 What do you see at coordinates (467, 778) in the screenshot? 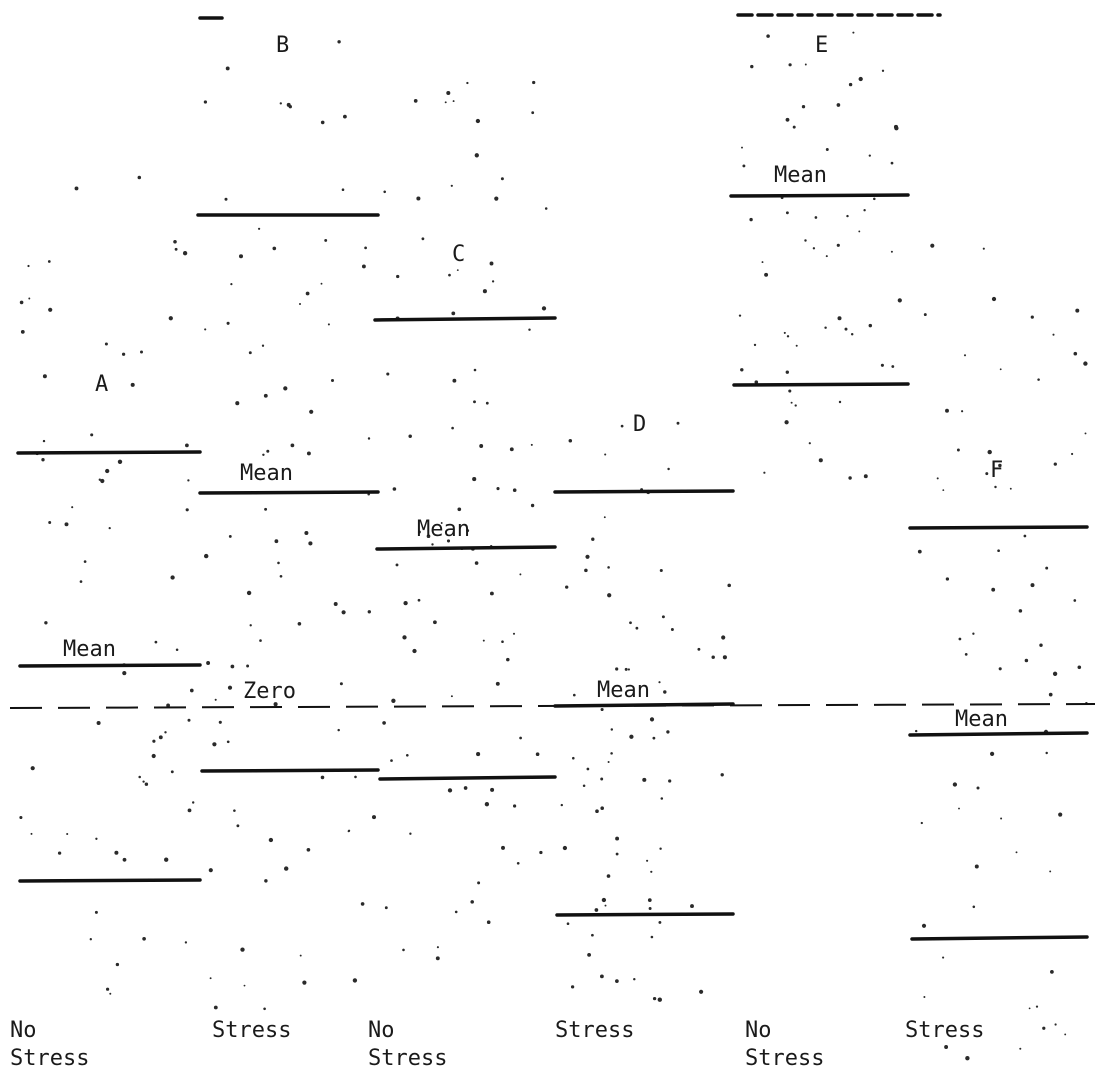
I see `lower-bound-line` at bounding box center [467, 778].